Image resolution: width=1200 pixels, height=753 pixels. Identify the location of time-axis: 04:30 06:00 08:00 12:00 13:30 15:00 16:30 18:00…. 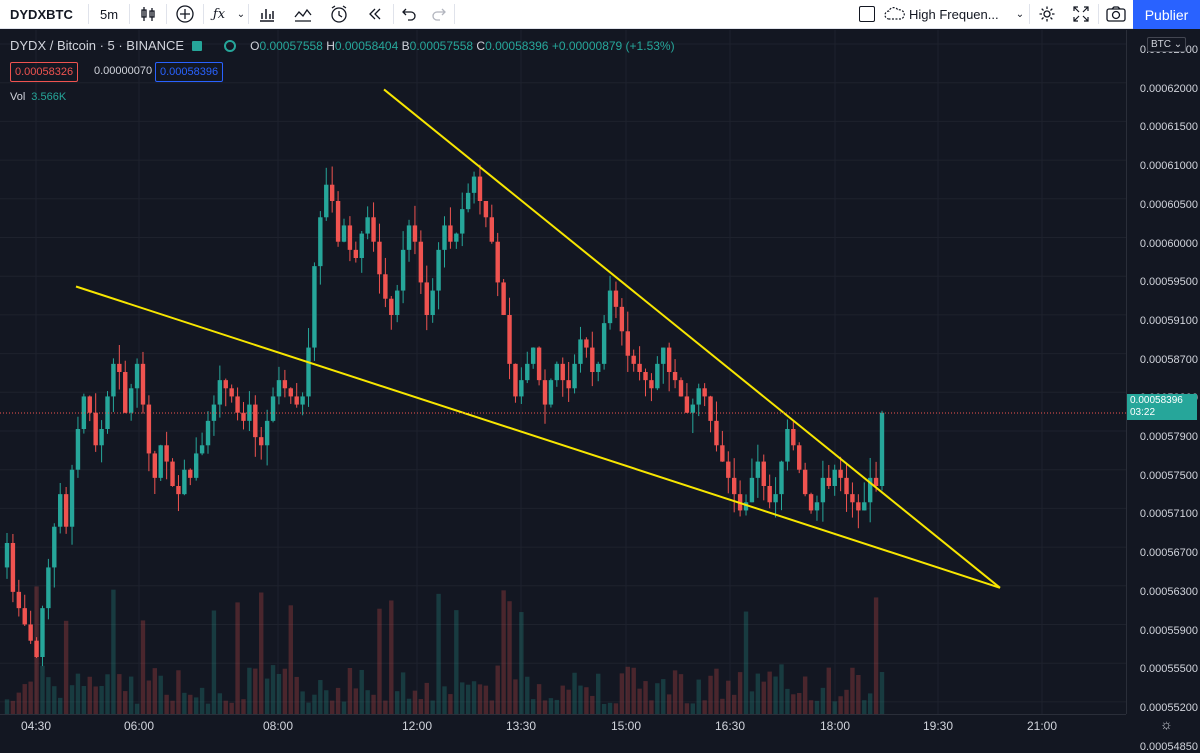
(563, 726).